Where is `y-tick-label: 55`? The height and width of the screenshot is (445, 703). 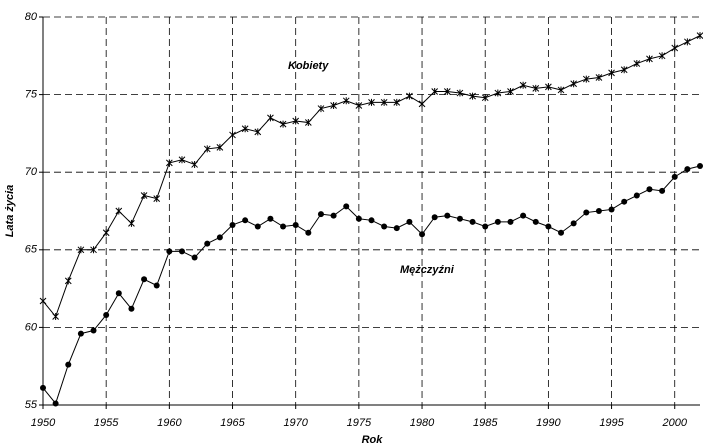
y-tick-label: 55 is located at coordinates (31, 405).